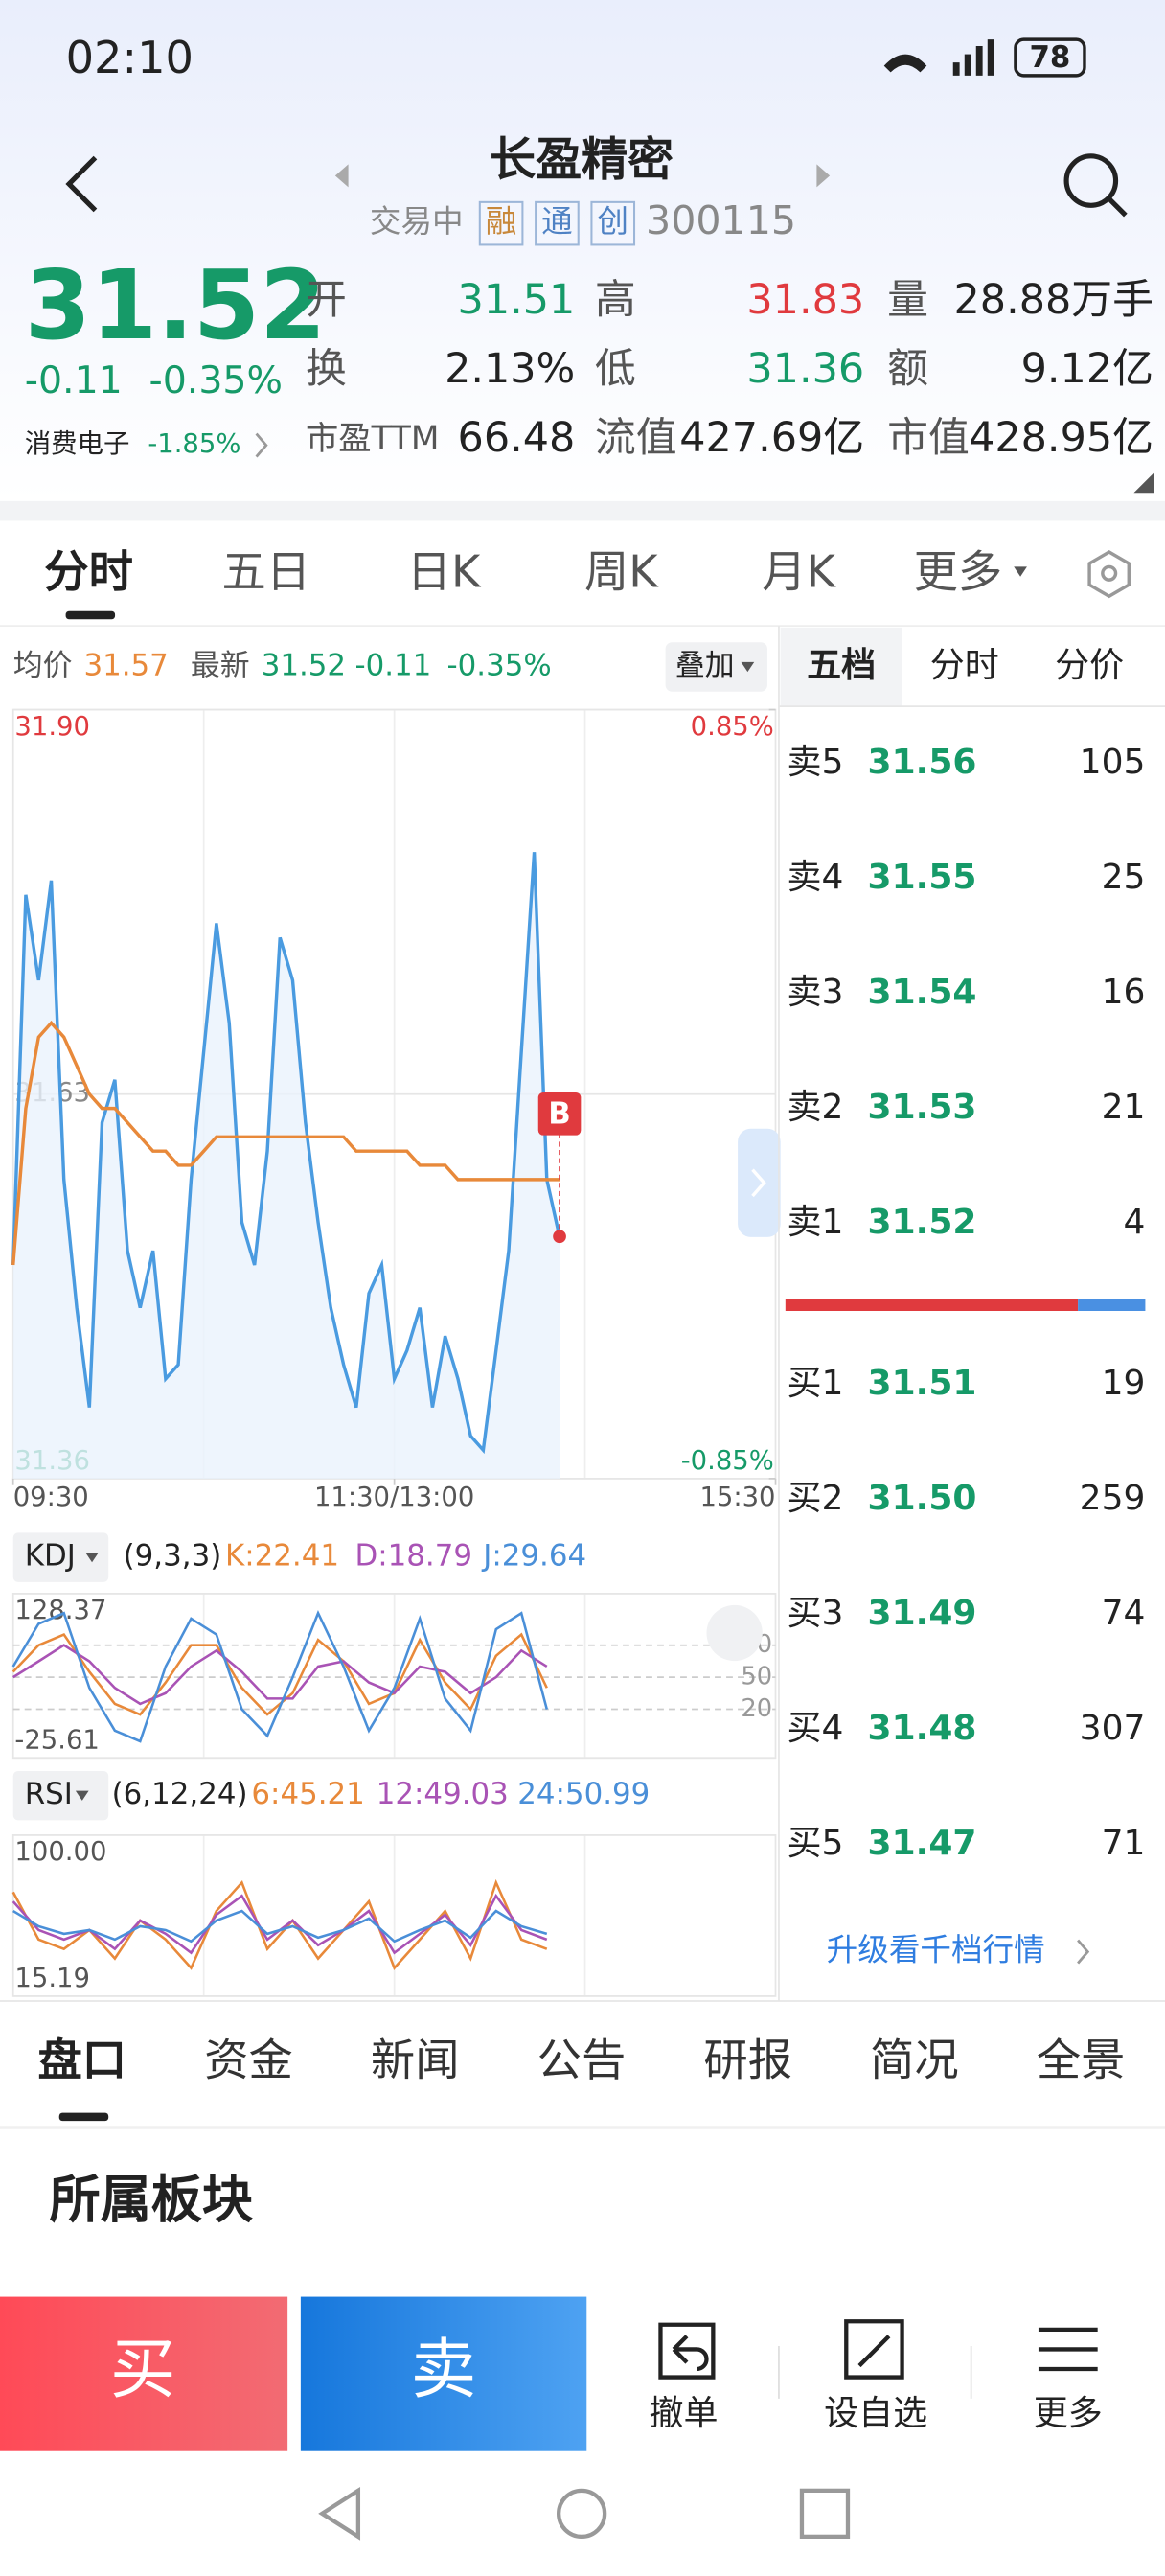 This screenshot has height=2576, width=1165. What do you see at coordinates (816, 877) in the screenshot?
I see `ob-level: 卖4` at bounding box center [816, 877].